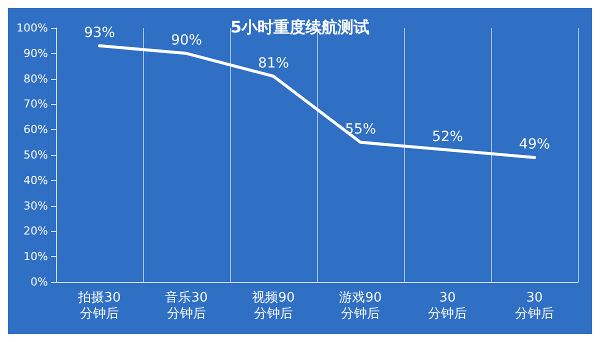 The width and height of the screenshot is (600, 342). Describe the element at coordinates (300, 27) in the screenshot. I see `chart-title: 5小时重度续航测试` at that location.